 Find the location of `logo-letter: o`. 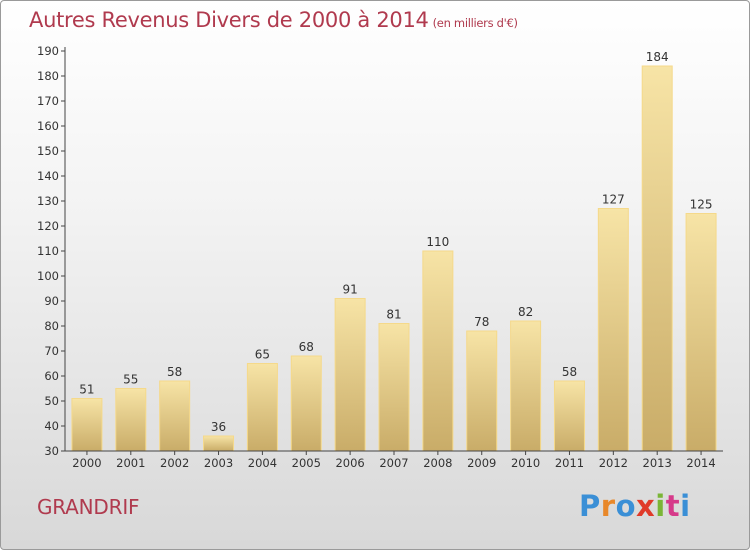

logo-letter: o is located at coordinates (626, 506).